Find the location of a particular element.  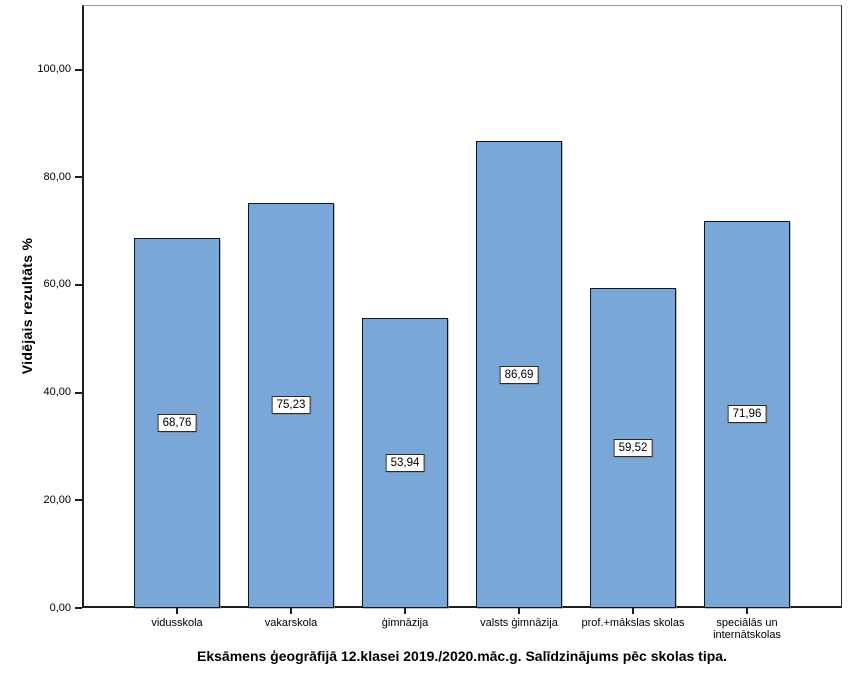

bar-value-label: 68,76 is located at coordinates (177, 422).